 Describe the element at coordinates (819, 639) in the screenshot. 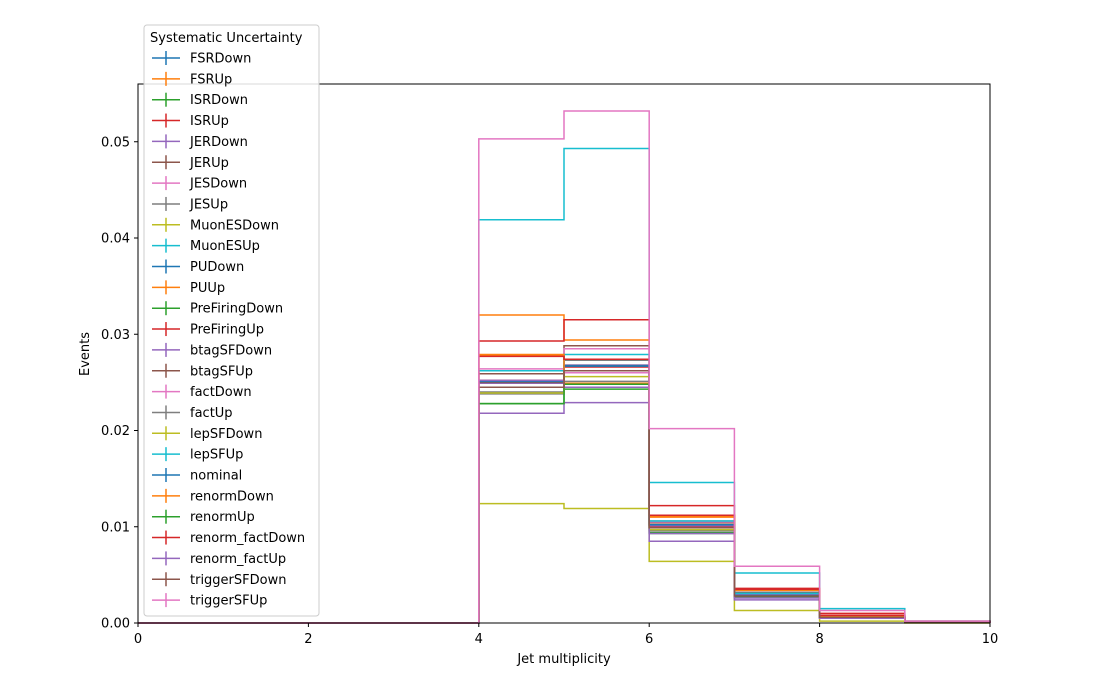

I see `x-tick-label: 8` at that location.